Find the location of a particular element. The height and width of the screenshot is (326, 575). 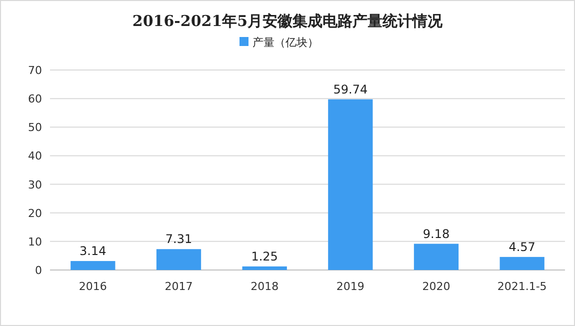

x-tick-label: 2017 is located at coordinates (178, 286).